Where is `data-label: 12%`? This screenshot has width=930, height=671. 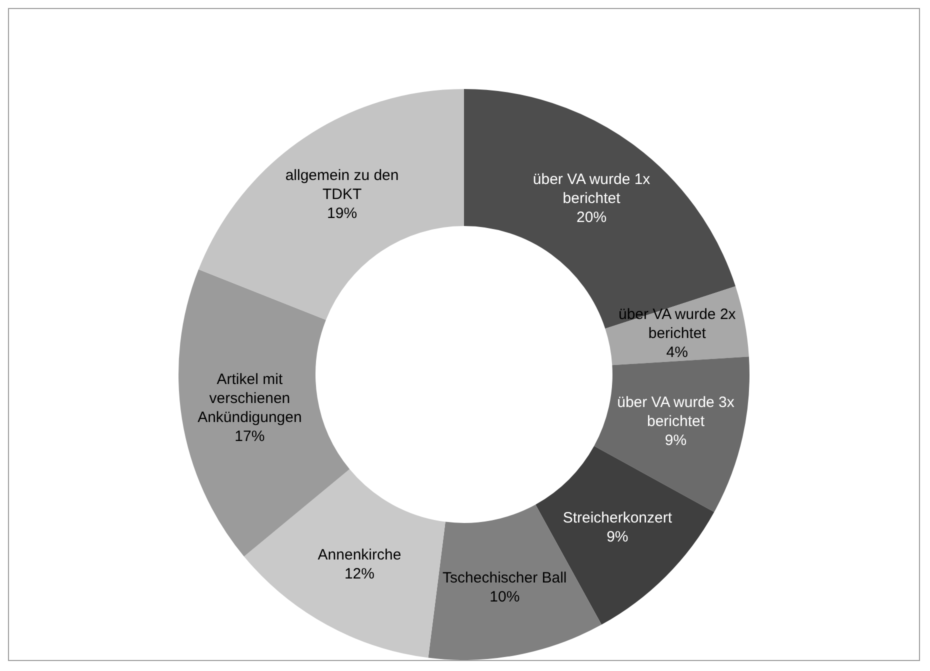
data-label: 12% is located at coordinates (359, 573).